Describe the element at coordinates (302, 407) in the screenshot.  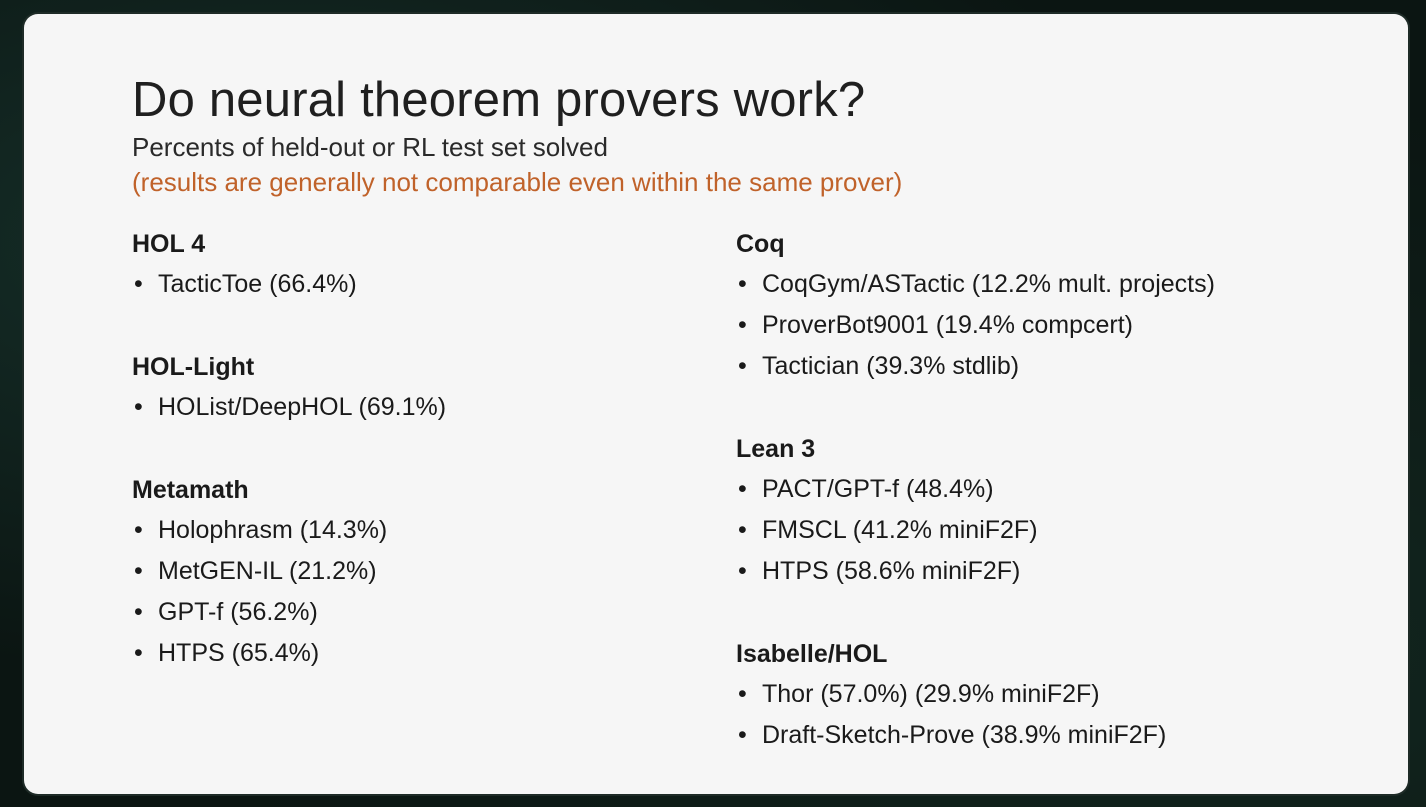
I see `list-item-label: HOList/DeepHOL (69.1%)` at that location.